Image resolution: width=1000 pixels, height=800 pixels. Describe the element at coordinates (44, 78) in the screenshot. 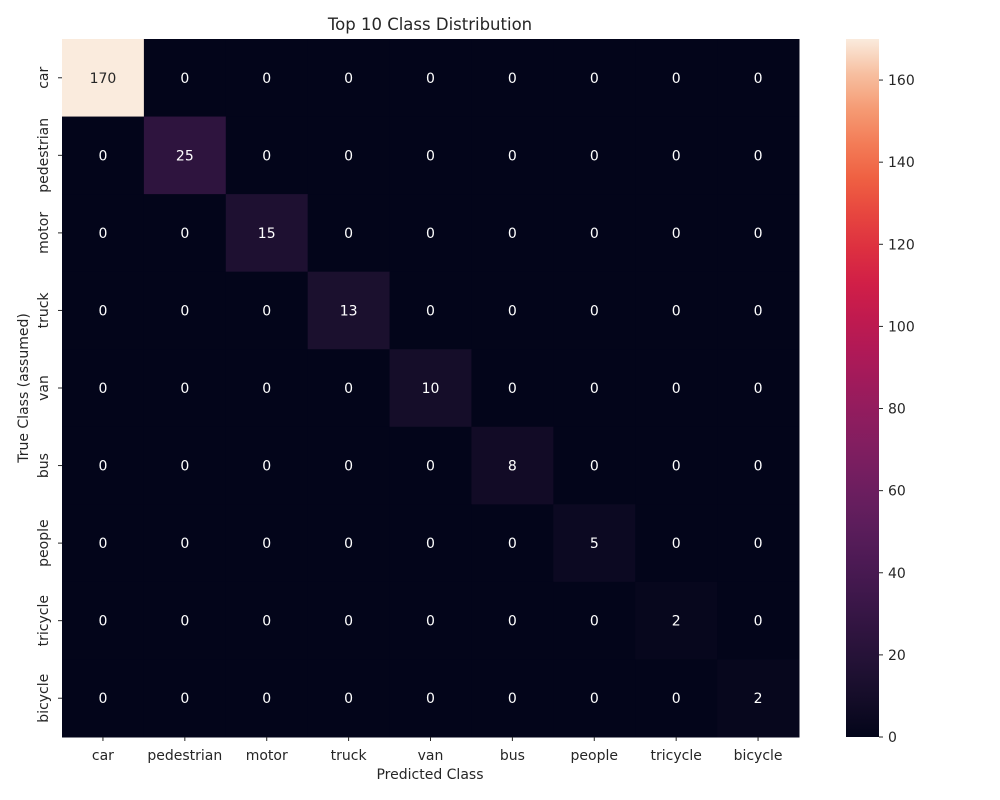

I see `y-tick-label: car` at that location.